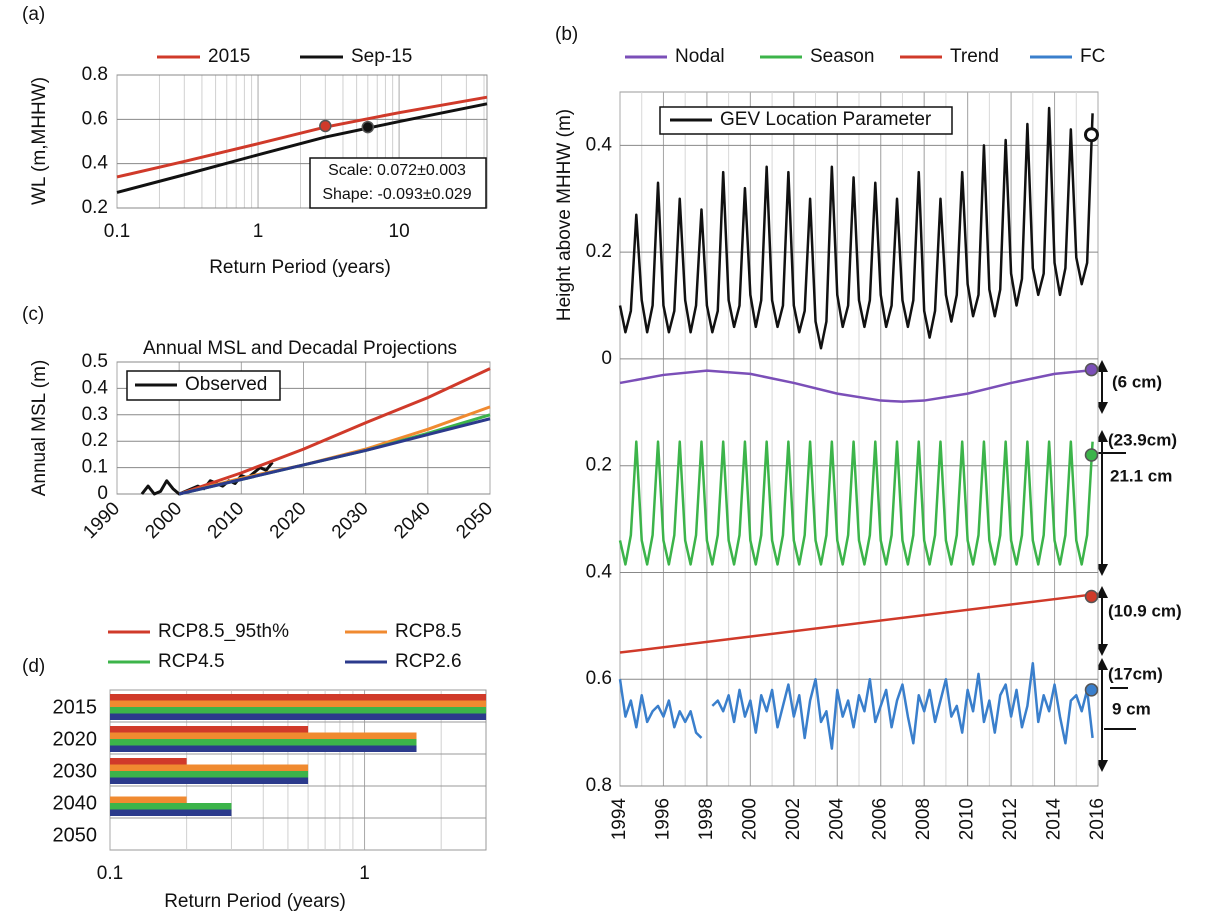 This screenshot has width=1209, height=917. I want to click on legend-label: Sep-15, so click(381, 56).